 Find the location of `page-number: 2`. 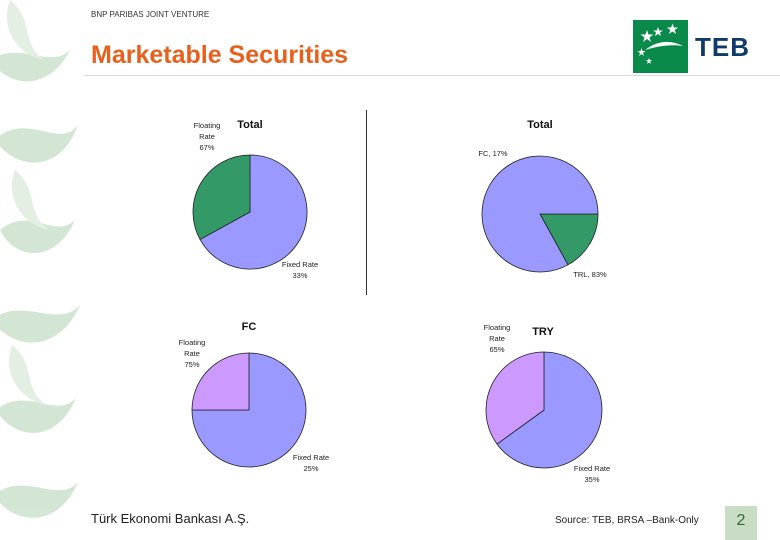

page-number: 2 is located at coordinates (741, 523).